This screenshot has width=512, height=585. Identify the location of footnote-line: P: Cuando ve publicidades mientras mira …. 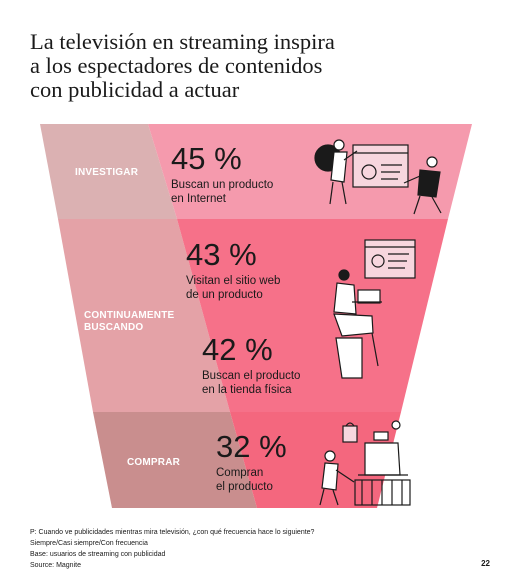
(172, 532).